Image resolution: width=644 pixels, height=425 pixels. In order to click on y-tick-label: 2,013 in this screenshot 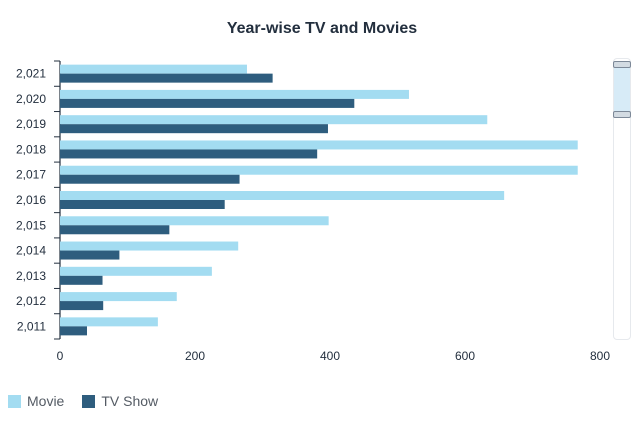, I will do `click(31, 276)`.